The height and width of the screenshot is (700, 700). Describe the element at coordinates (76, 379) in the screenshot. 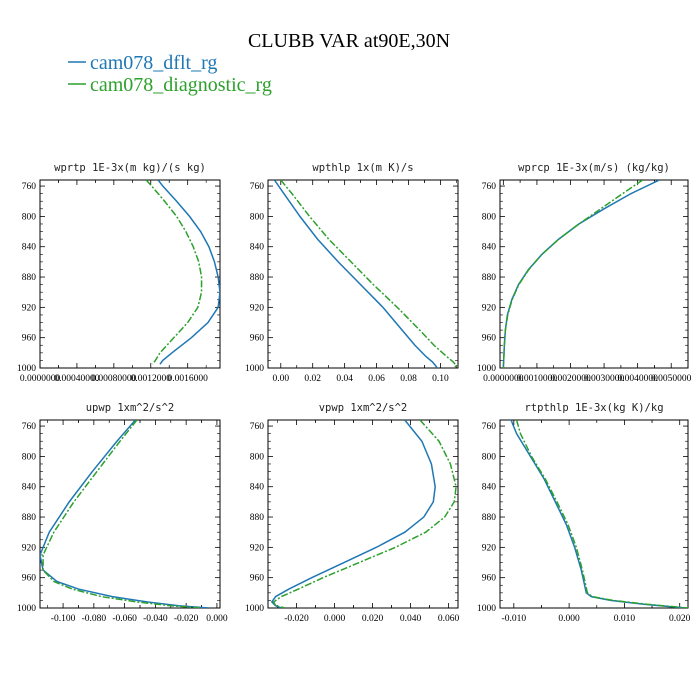

I see `x-tick-label: 0.00040000` at that location.